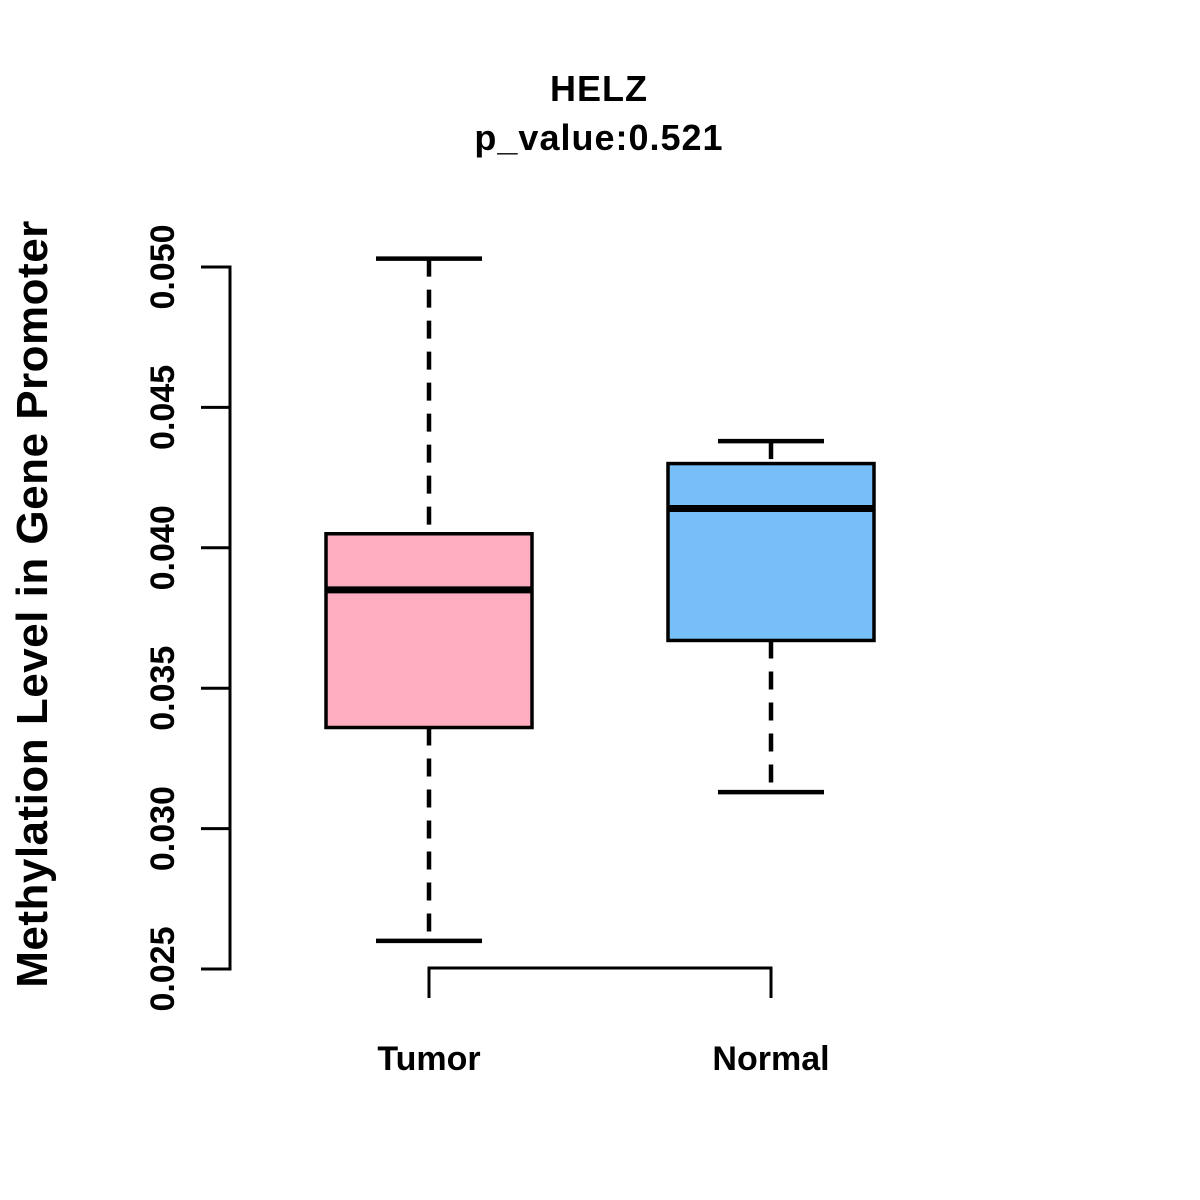  I want to click on tumor-box, so click(429, 631).